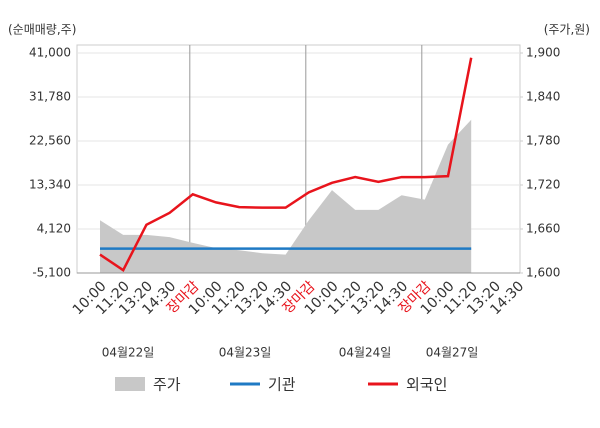 The height and width of the screenshot is (428, 600). Describe the element at coordinates (543, 141) in the screenshot. I see `y2-tick-label: 1,780` at that location.